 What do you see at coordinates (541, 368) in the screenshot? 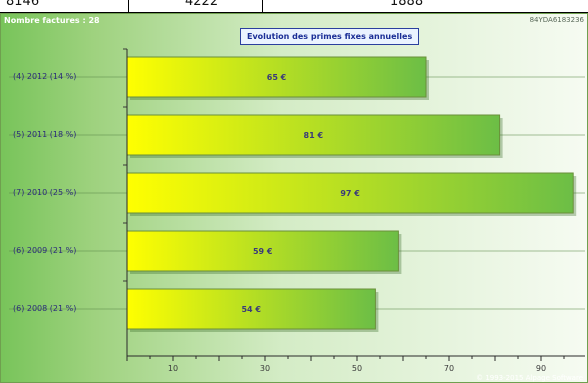
I see `x-tick-label: 90` at bounding box center [541, 368].